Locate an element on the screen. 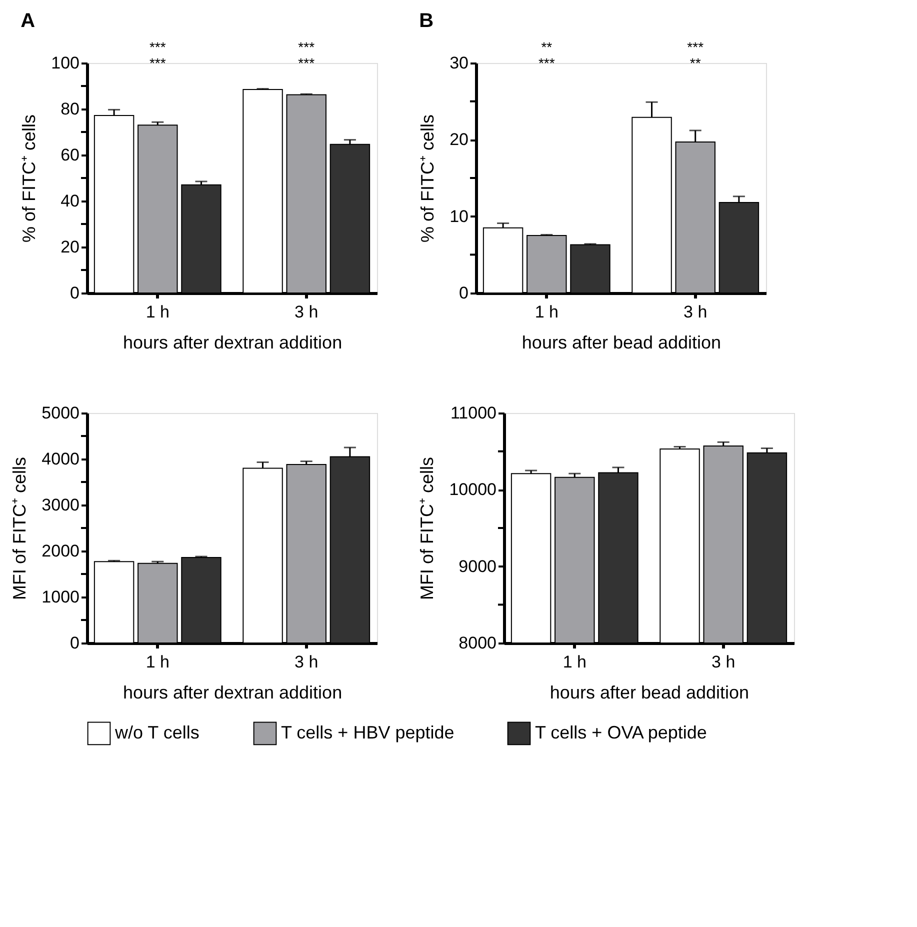 Image resolution: width=917 pixels, height=927 pixels. y-tick-label: 1000 is located at coordinates (61, 597).